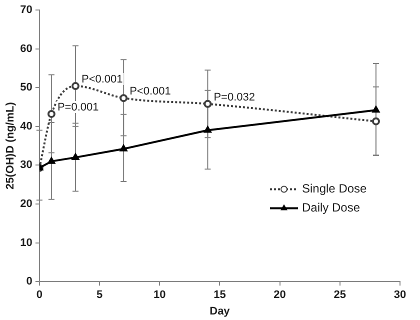  Describe the element at coordinates (220, 295) in the screenshot. I see `x-tick-label: 15` at that location.